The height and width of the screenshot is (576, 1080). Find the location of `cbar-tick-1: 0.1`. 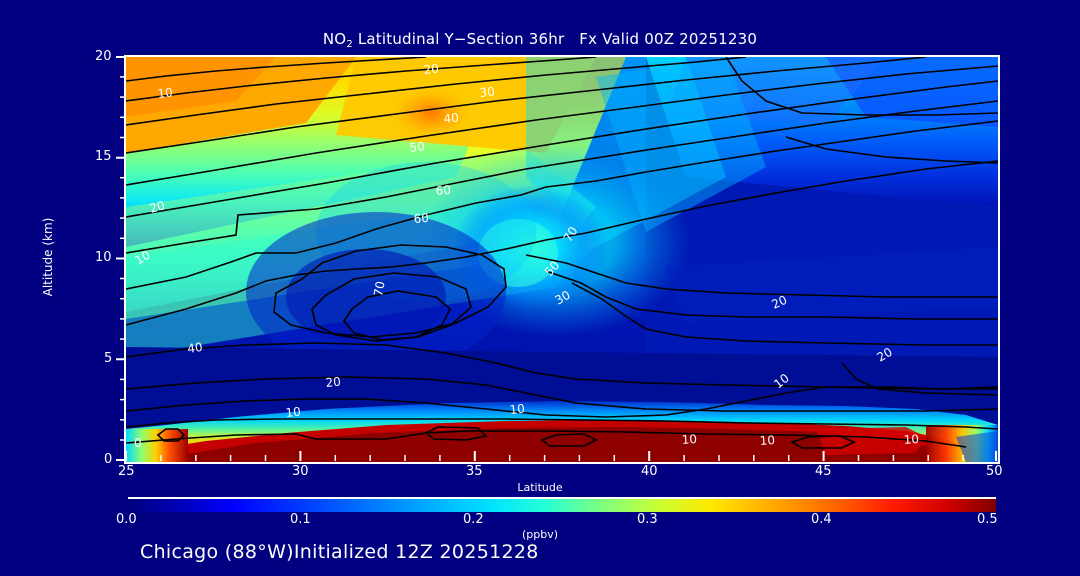

cbar-tick-1: 0.1 is located at coordinates (300, 519).